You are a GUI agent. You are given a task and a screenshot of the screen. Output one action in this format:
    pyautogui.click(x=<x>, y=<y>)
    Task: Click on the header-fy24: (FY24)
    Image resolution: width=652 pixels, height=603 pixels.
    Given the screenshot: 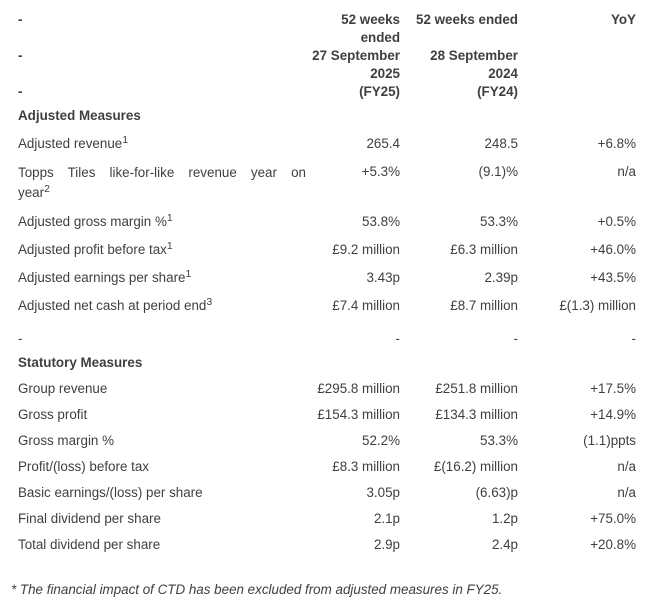 What is the action you would take?
    pyautogui.click(x=497, y=91)
    